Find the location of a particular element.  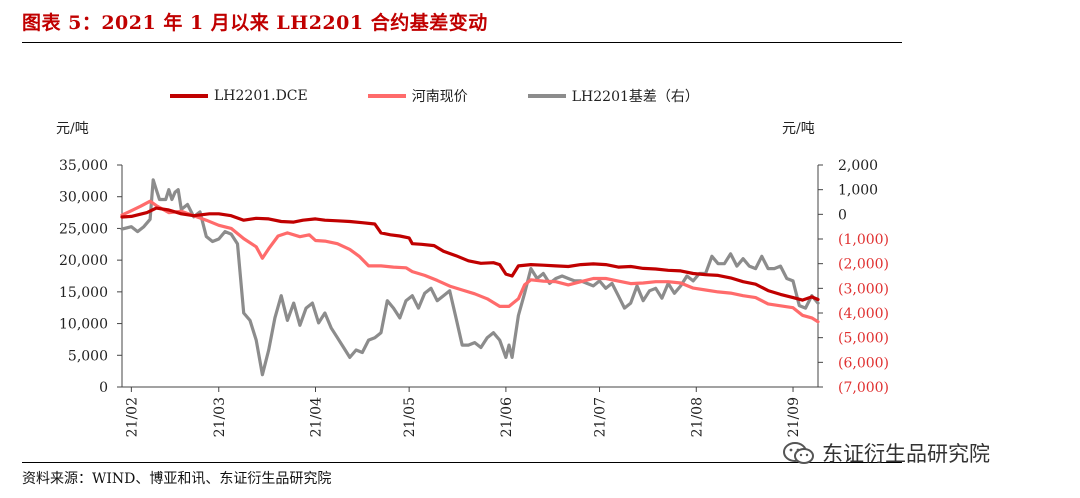

right-y-tick-label: 2,000 is located at coordinates (858, 166).